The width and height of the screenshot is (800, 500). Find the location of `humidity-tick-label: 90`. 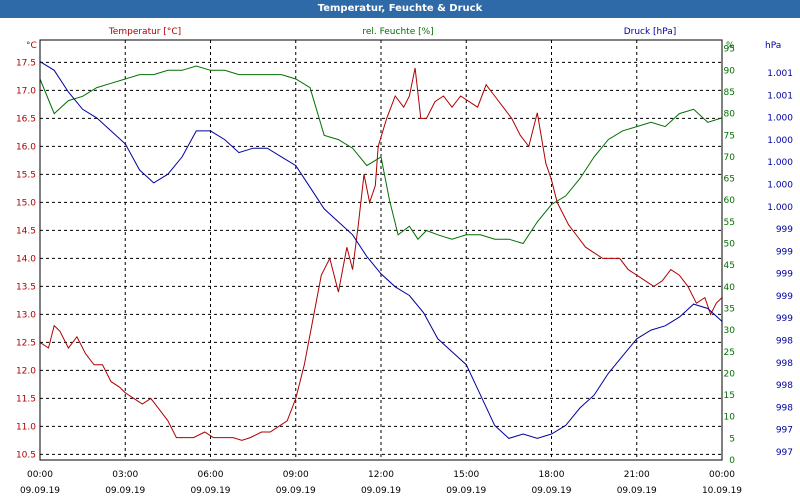

humidity-tick-label: 90 is located at coordinates (730, 71).